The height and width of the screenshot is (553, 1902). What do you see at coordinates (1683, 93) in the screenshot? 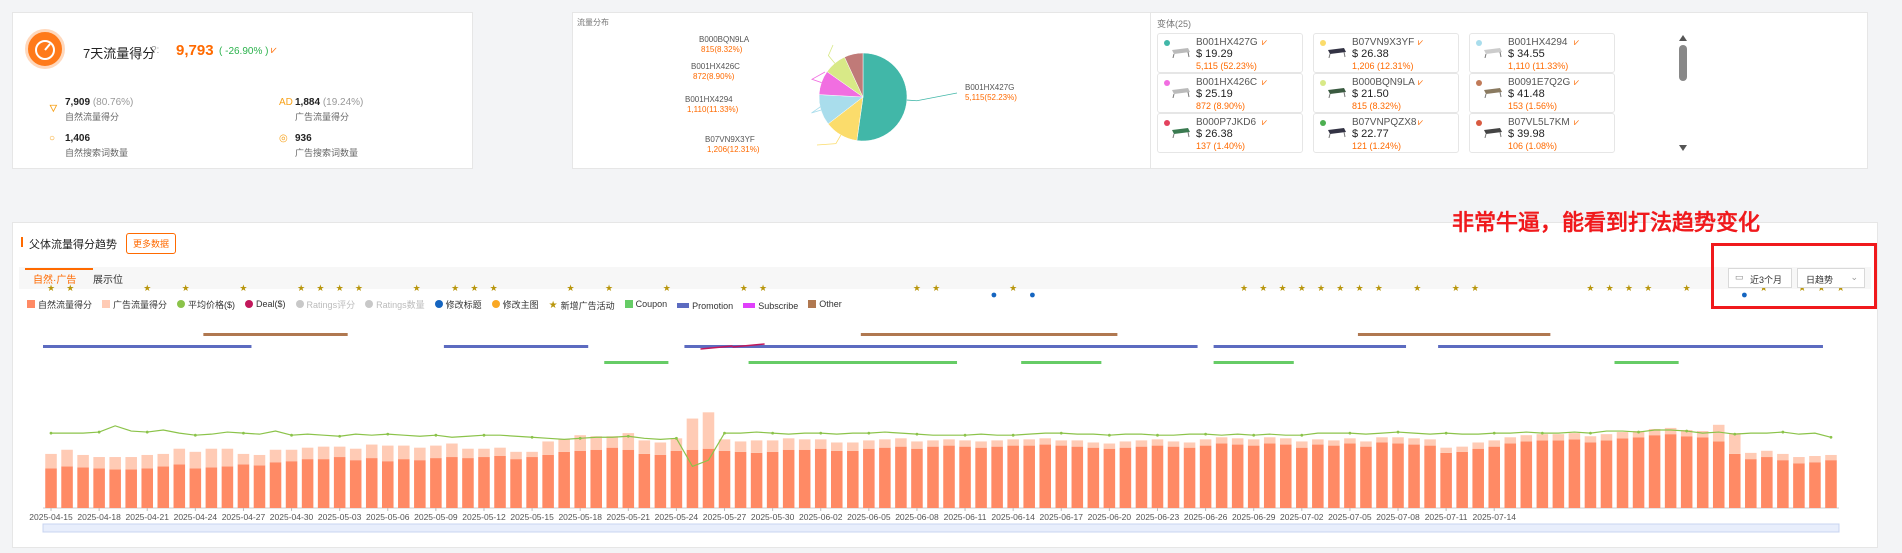
I see `scrollbar` at bounding box center [1683, 93].